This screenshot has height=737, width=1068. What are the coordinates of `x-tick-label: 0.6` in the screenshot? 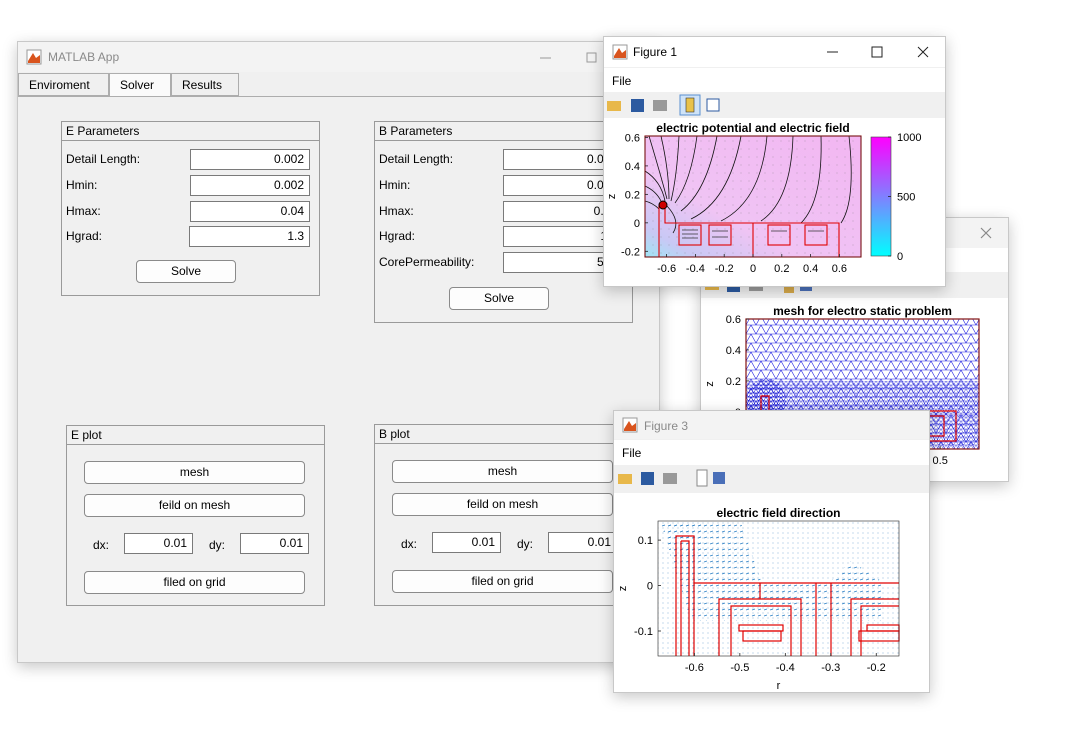 It's located at (839, 269).